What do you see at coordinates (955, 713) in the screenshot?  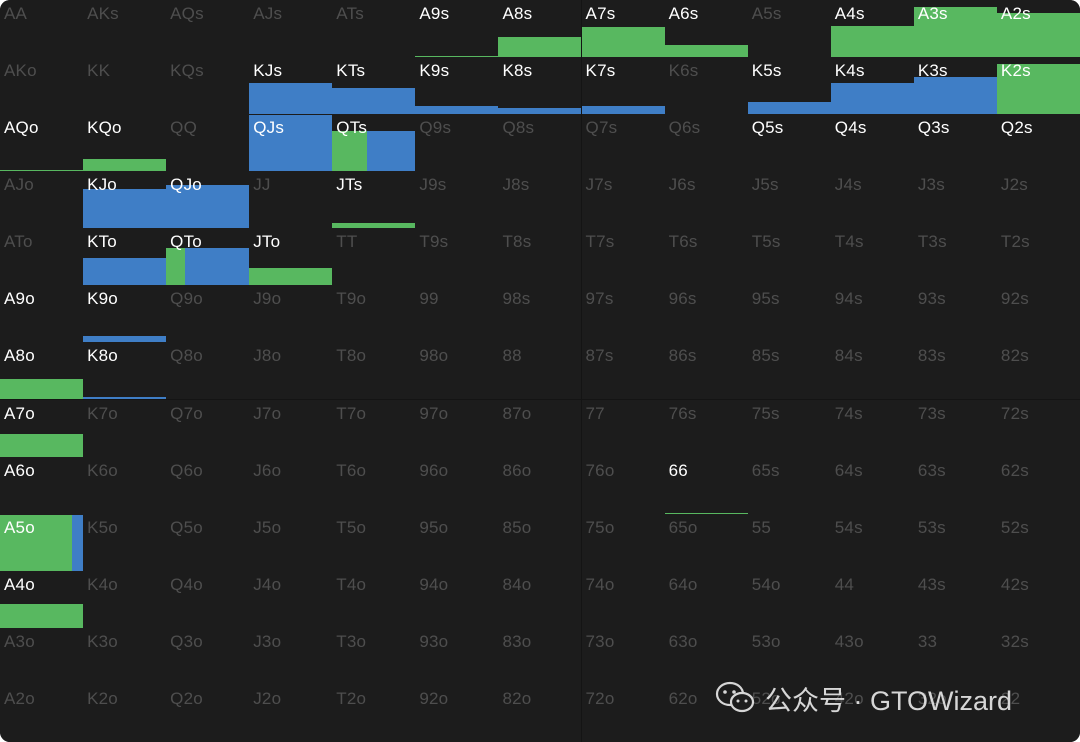 I see `hand-cell-32o: 32o` at bounding box center [955, 713].